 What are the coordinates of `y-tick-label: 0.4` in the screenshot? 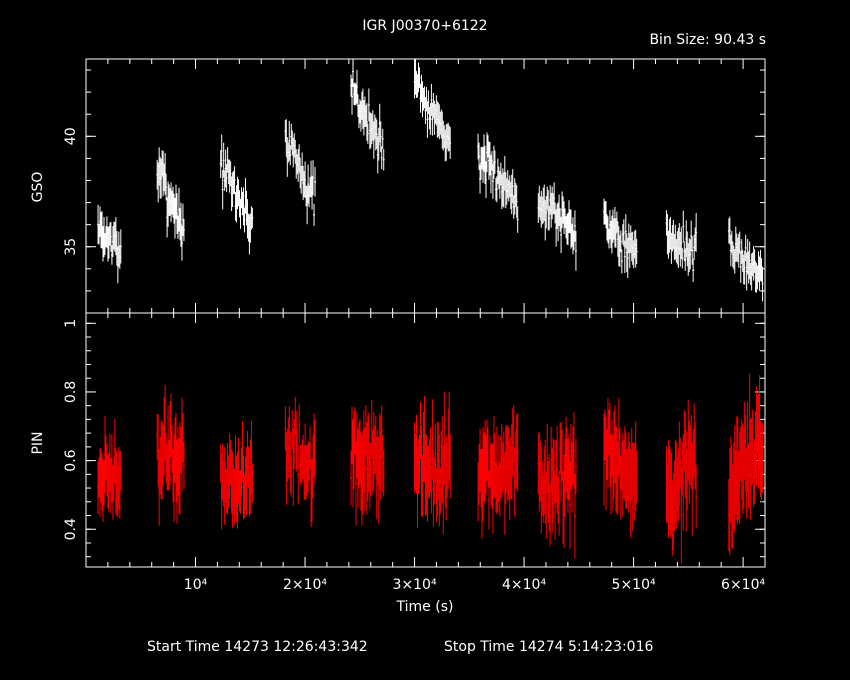 It's located at (71, 529).